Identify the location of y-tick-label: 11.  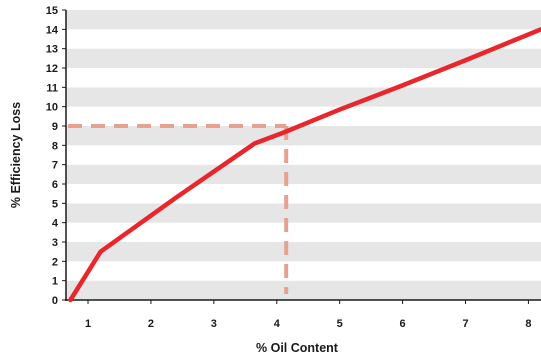
(52, 88).